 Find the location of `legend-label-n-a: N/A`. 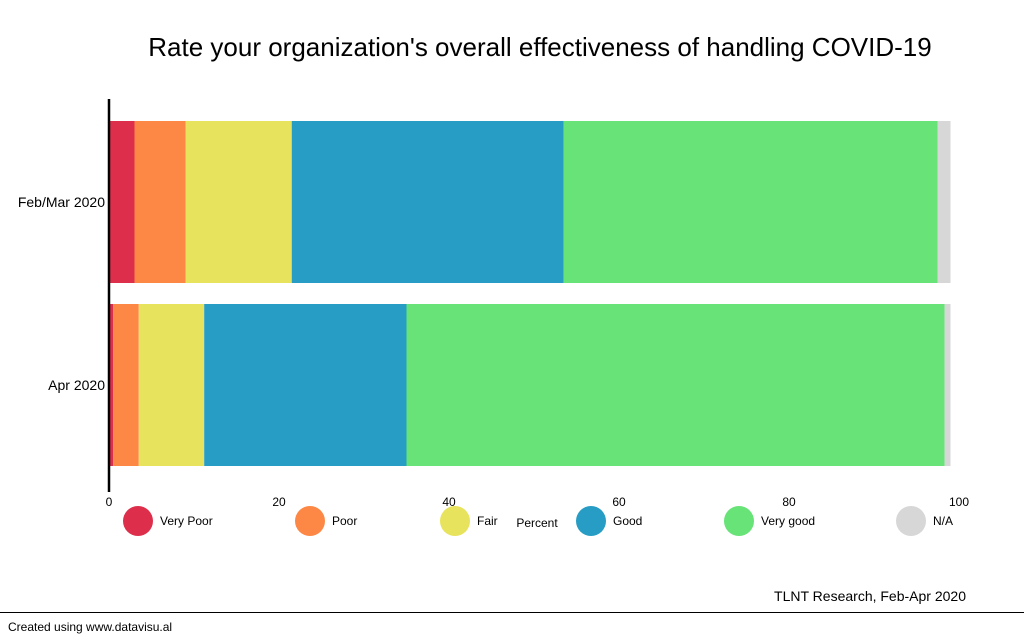

legend-label-n-a: N/A is located at coordinates (943, 521).